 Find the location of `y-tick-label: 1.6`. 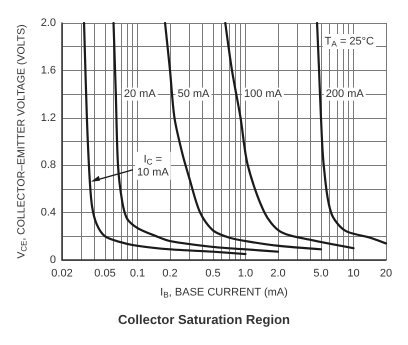

y-tick-label: 1.6 is located at coordinates (48, 70).